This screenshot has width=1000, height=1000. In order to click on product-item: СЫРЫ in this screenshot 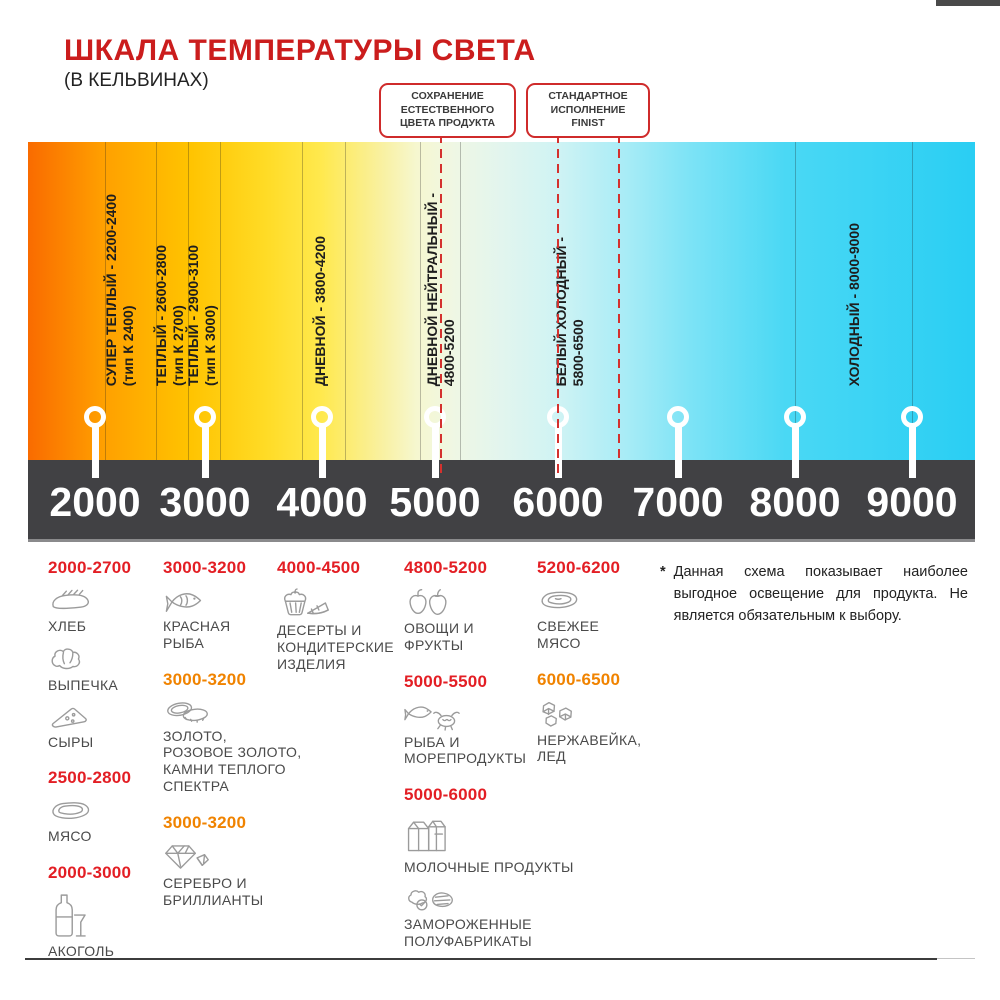, I will do `click(104, 727)`.